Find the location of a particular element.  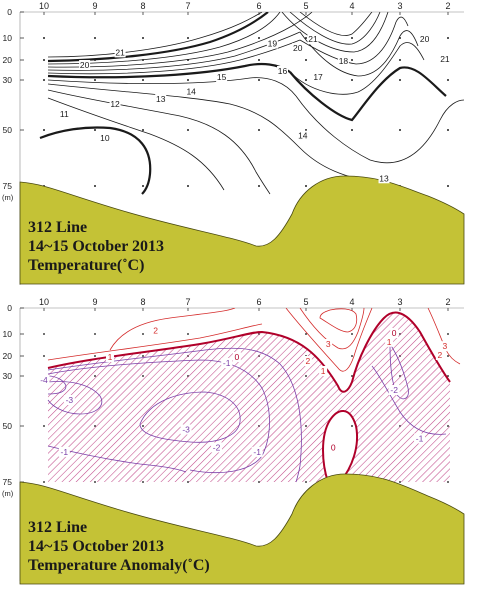

isotherm-18-east is located at coordinates (354, 40).